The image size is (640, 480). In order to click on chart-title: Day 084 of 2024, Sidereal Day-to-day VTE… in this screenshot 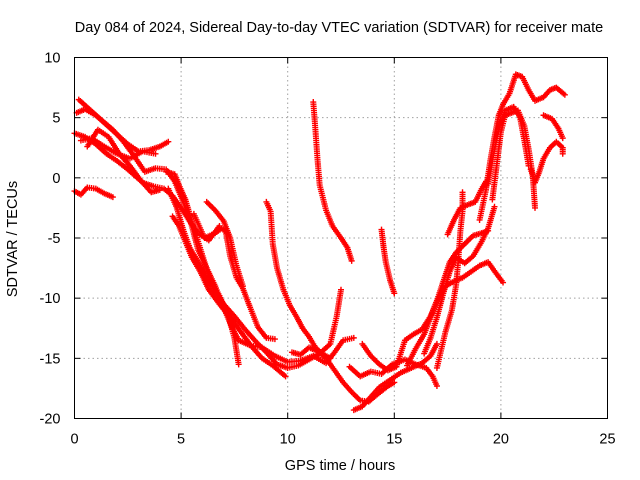, I will do `click(339, 28)`.